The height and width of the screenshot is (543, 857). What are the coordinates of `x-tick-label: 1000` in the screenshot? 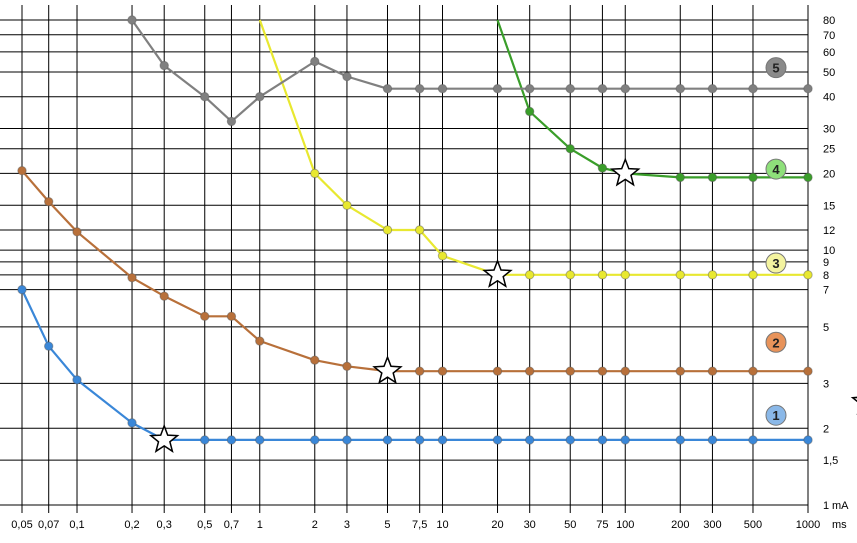 It's located at (808, 525).